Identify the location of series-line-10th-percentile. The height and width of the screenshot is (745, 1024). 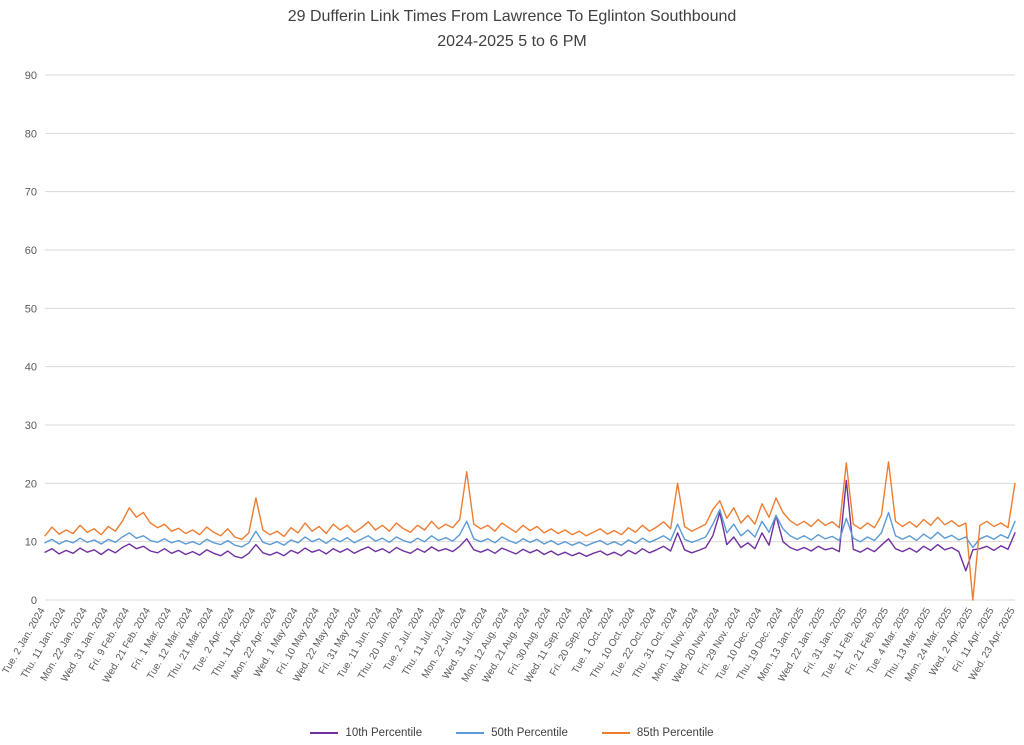
(530, 525).